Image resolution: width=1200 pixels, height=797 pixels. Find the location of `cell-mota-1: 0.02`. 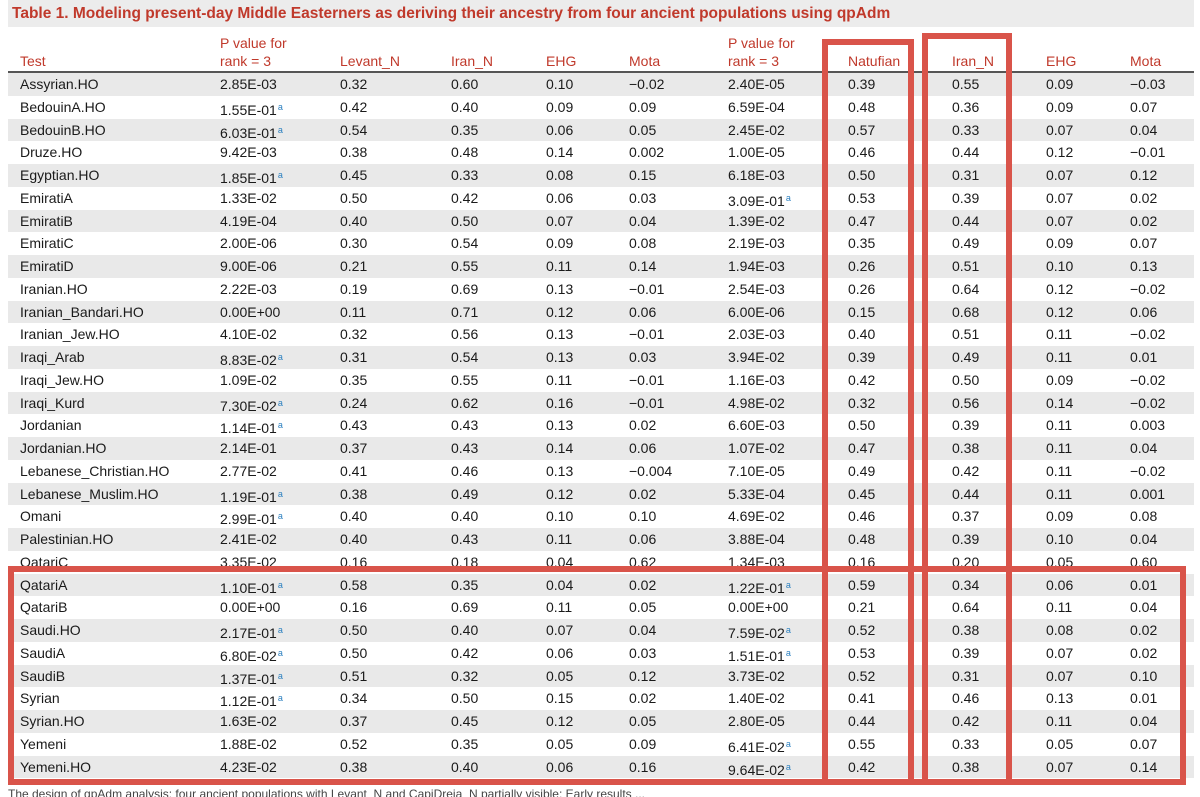

cell-mota-1: 0.02 is located at coordinates (642, 425).